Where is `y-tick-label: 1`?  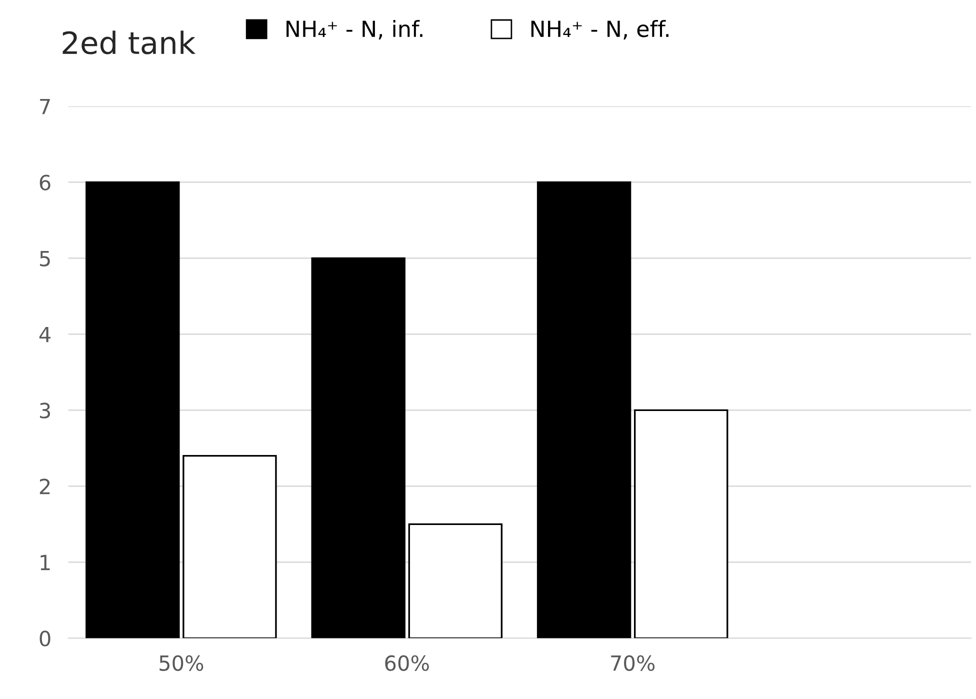 y-tick-label: 1 is located at coordinates (45, 562).